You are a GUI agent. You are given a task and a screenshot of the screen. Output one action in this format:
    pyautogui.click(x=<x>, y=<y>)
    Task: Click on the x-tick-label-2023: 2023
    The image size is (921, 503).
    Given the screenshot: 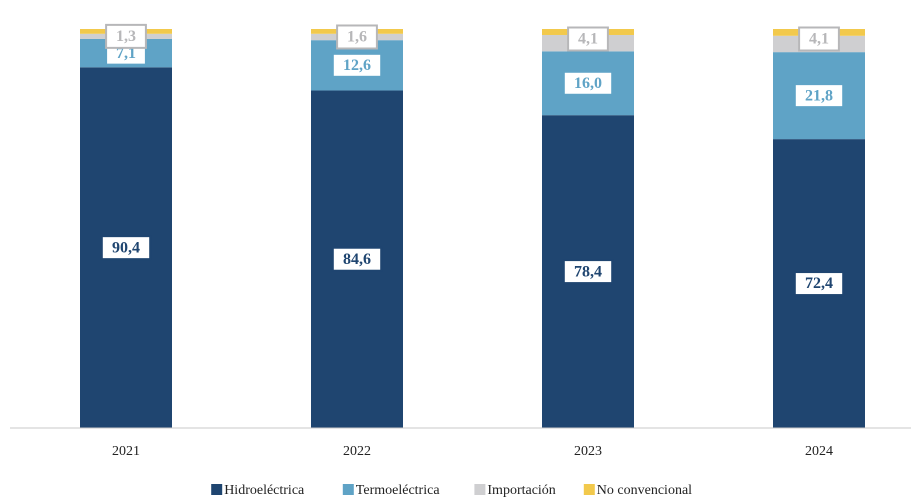 What is the action you would take?
    pyautogui.click(x=588, y=451)
    